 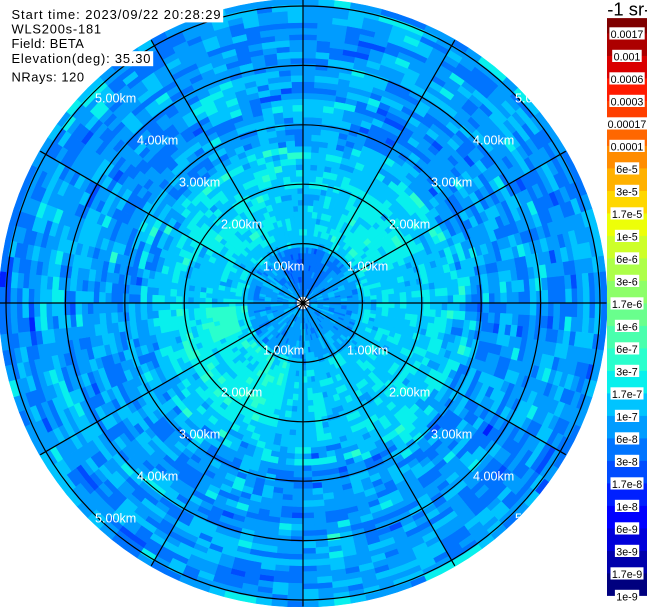 What do you see at coordinates (626, 372) in the screenshot?
I see `svg-text: 3e-7` at bounding box center [626, 372].